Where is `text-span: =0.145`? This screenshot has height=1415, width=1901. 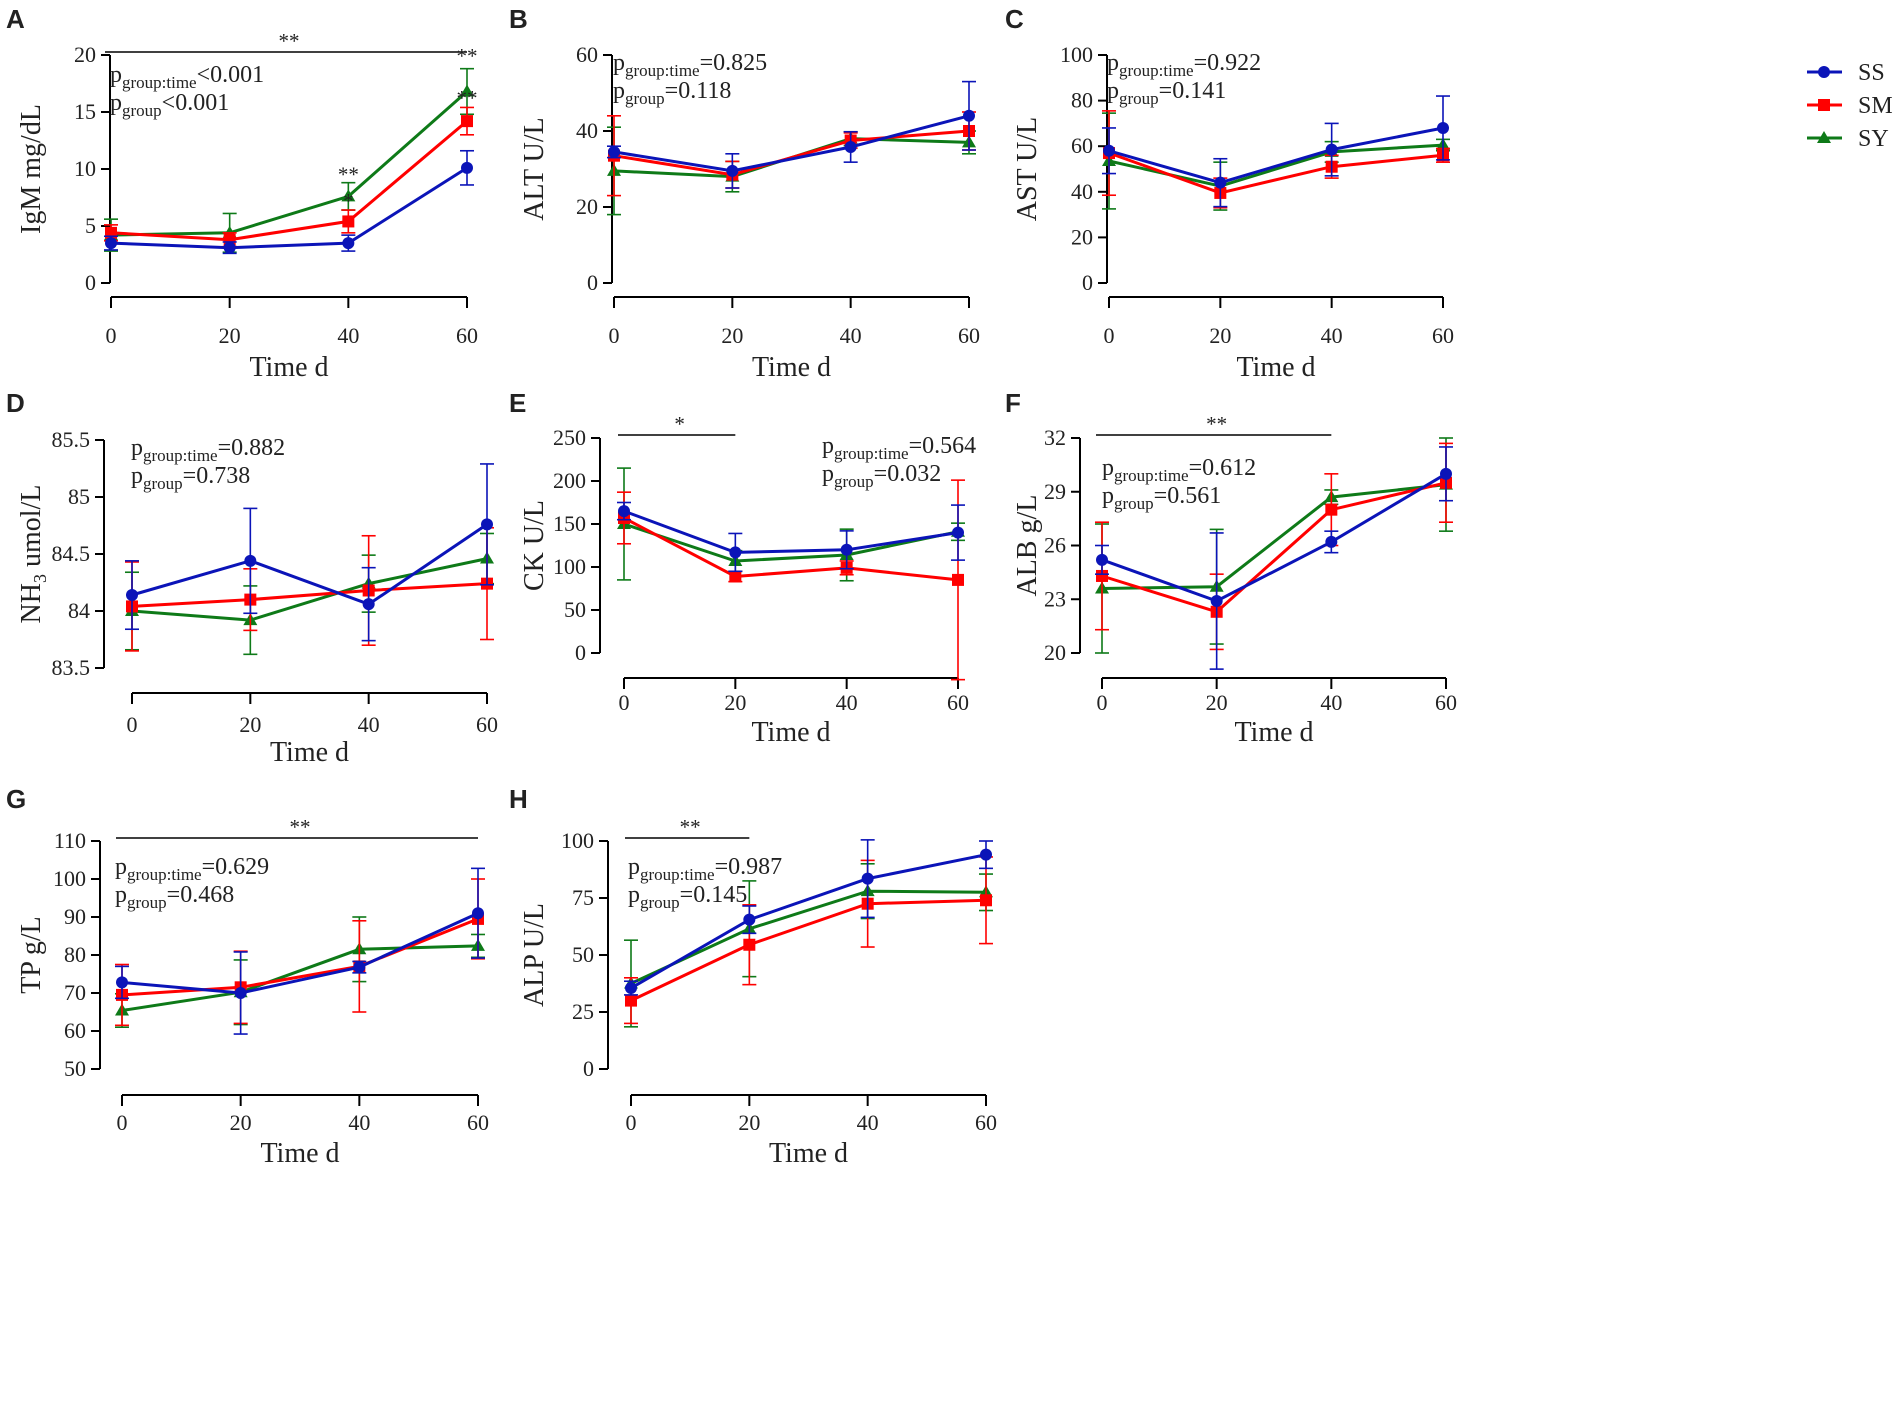
text-span: =0.145 is located at coordinates (714, 895).